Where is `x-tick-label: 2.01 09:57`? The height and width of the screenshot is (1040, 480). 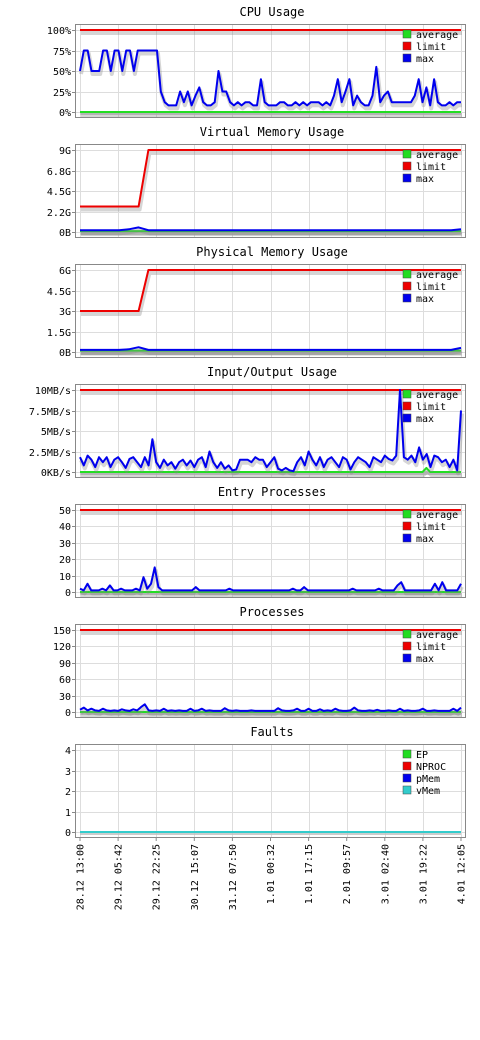 x-tick-label: 2.01 09:57 is located at coordinates (347, 874).